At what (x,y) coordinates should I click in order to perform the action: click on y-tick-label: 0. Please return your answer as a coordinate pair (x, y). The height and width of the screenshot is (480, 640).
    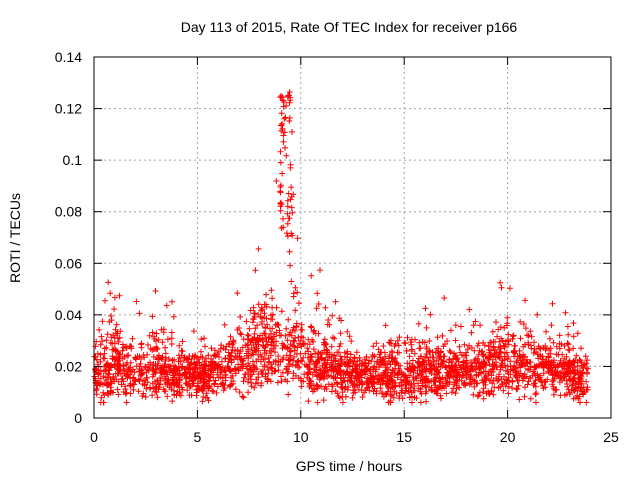
    Looking at the image, I should click on (78, 418).